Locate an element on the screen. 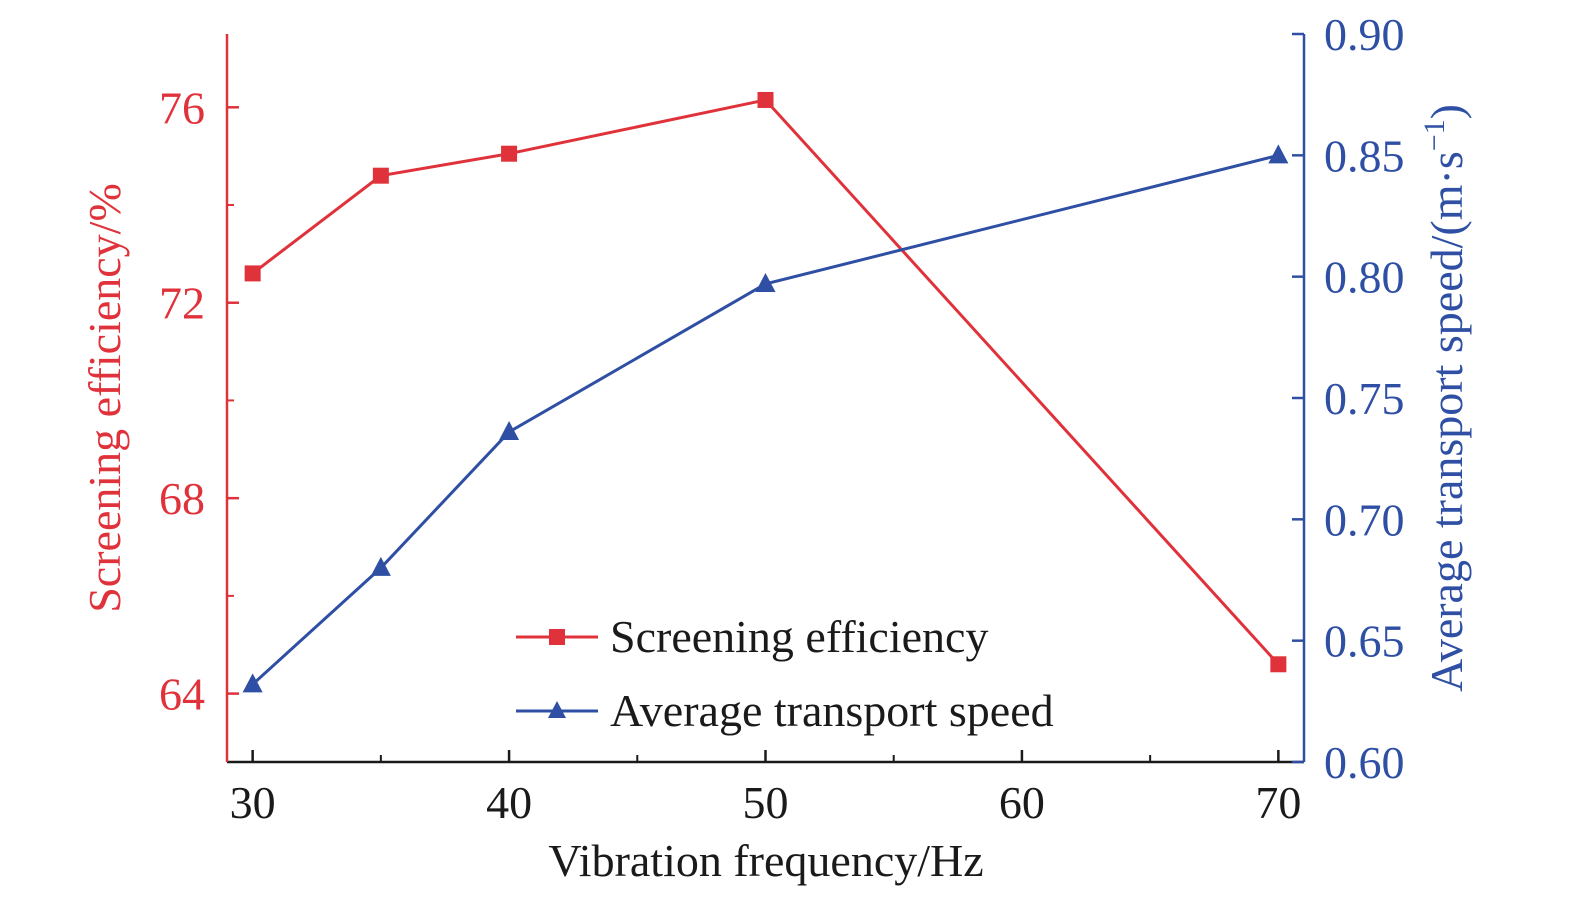 This screenshot has width=1575, height=904. right-axis-title-main: Average transport speed/(m·s is located at coordinates (1446, 421).